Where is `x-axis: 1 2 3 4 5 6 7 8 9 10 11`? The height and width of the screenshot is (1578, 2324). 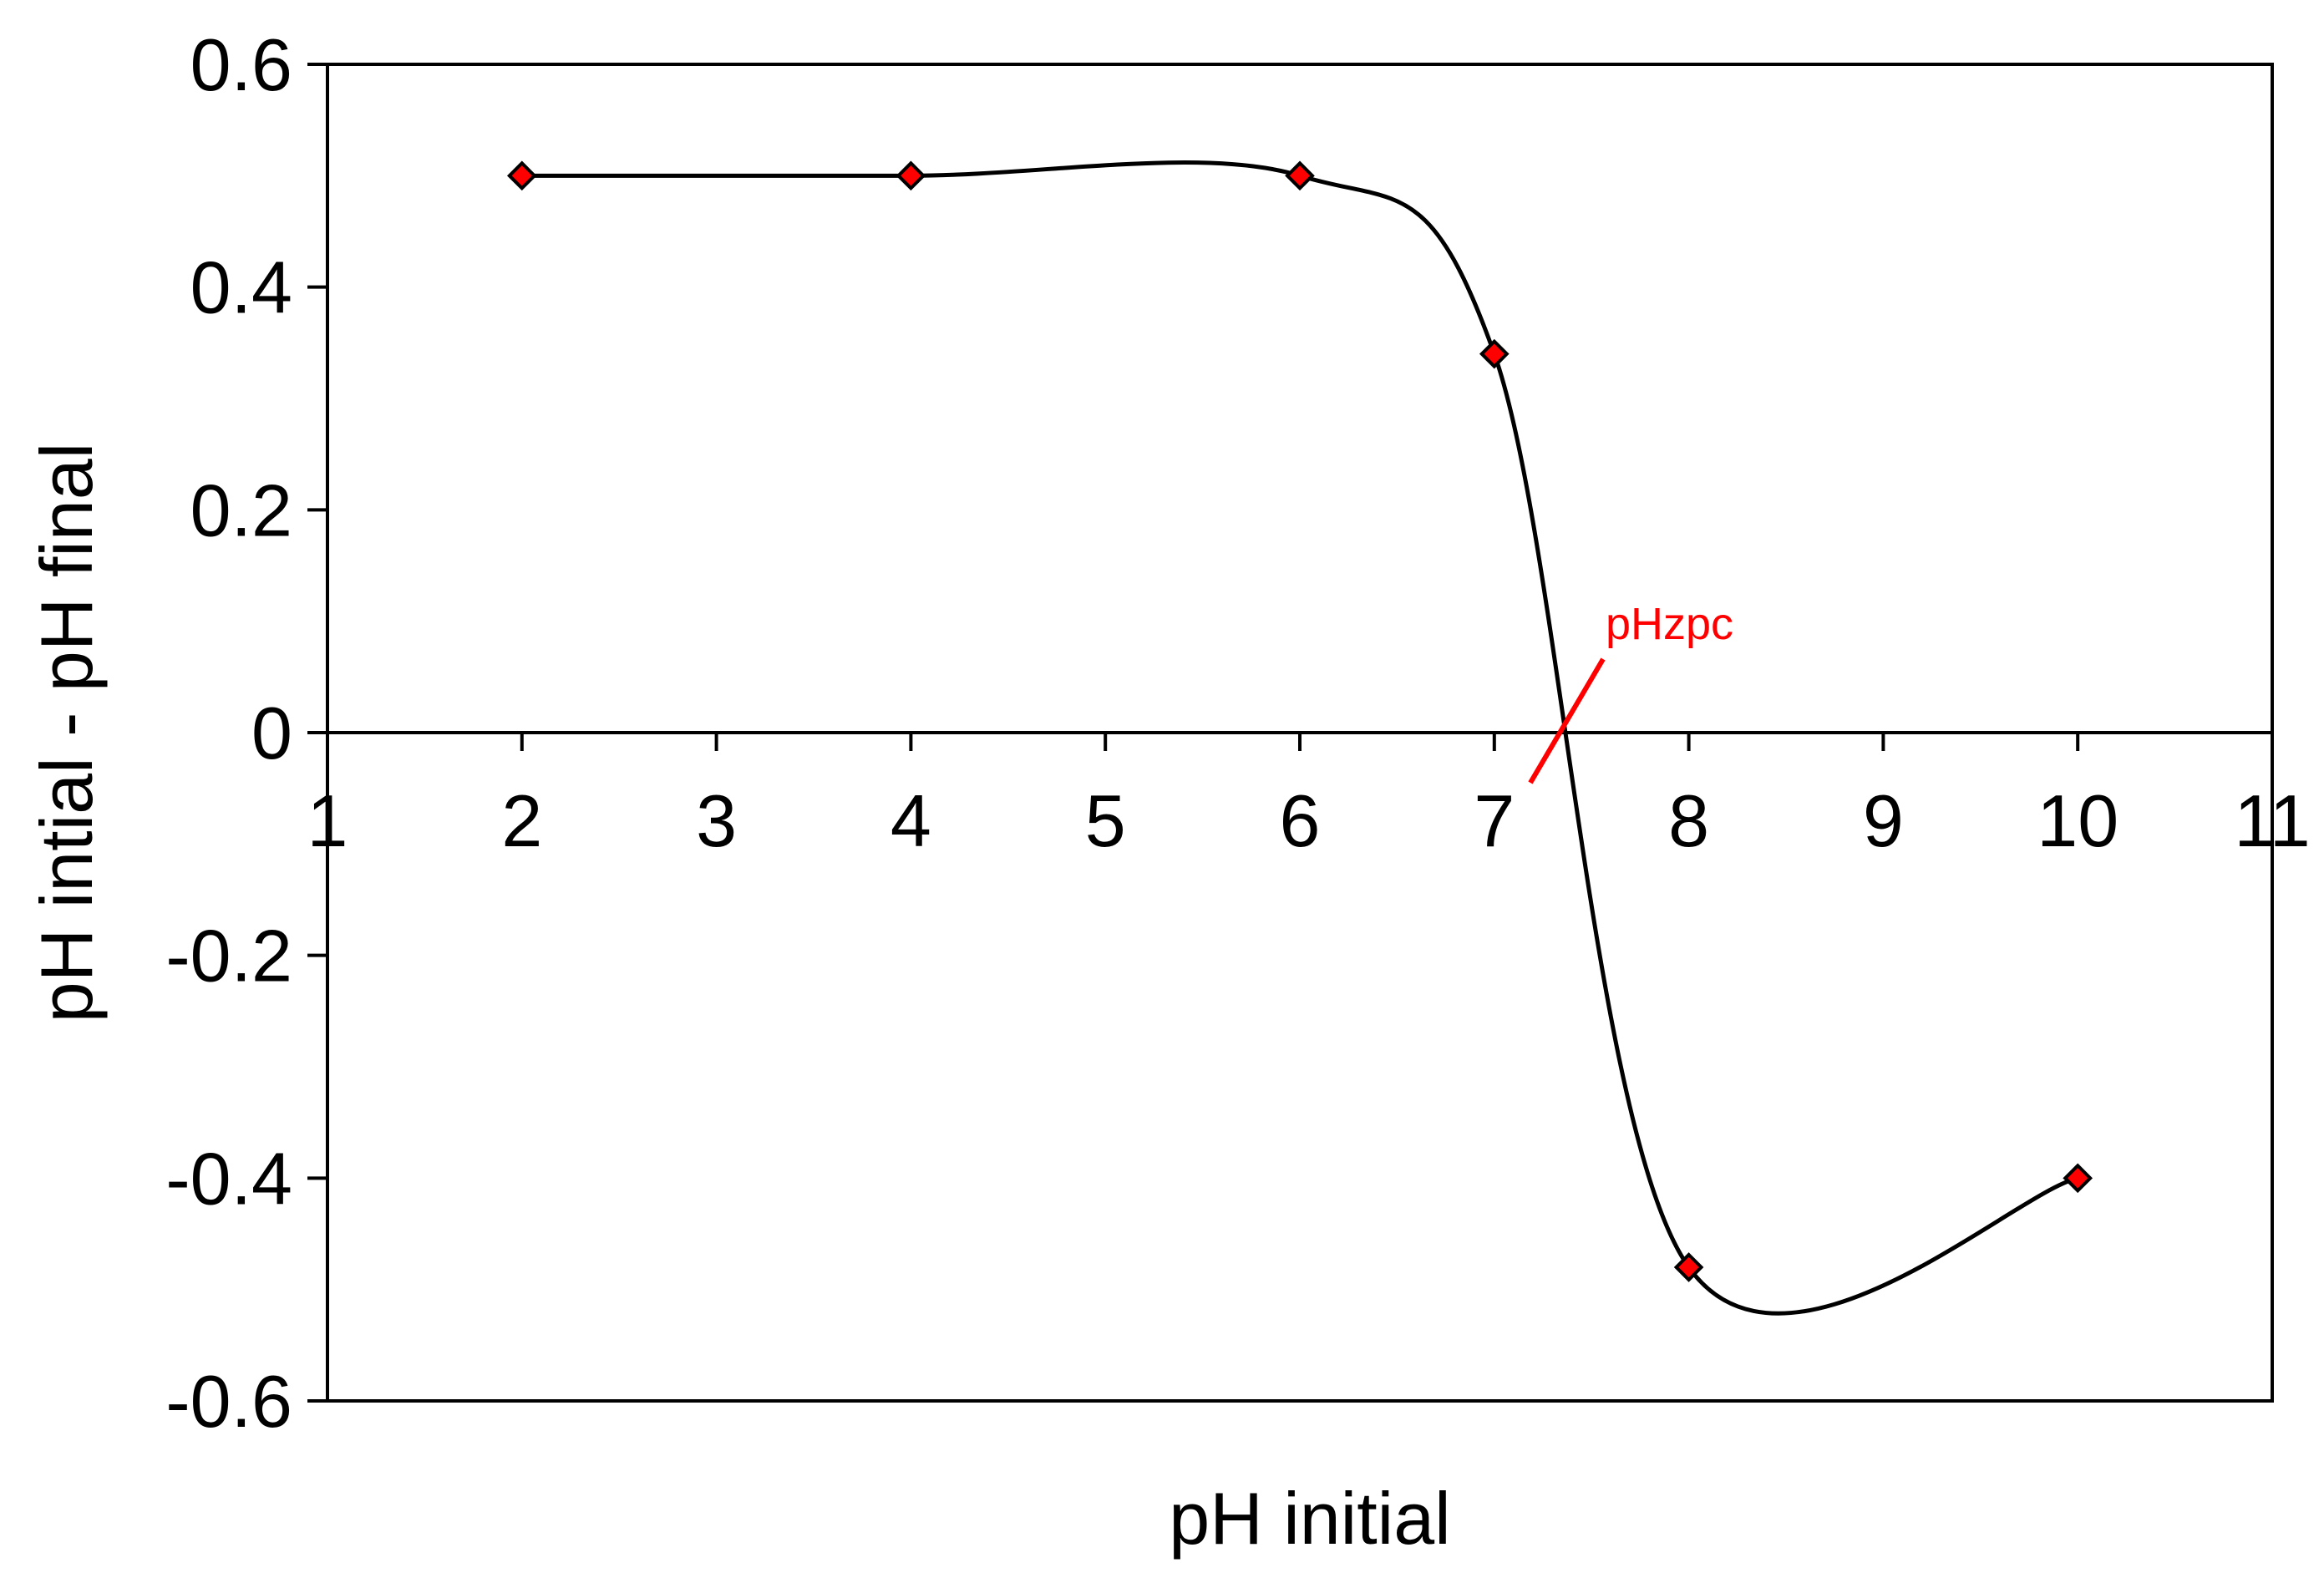 x-axis: 1 2 3 4 5 6 7 8 9 10 11 is located at coordinates (1309, 796).